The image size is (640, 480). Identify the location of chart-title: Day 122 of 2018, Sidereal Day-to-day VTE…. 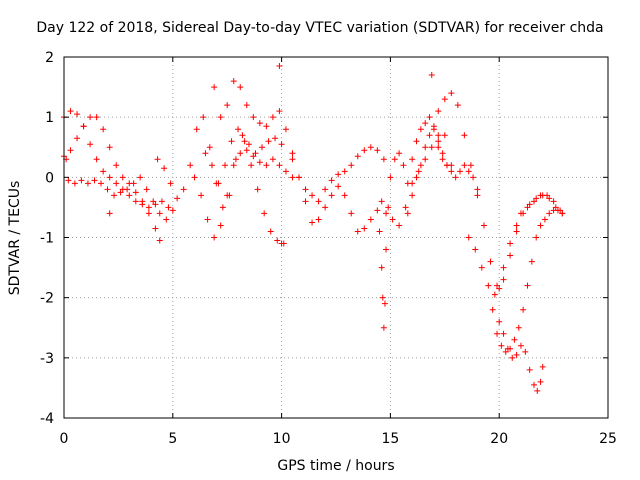
(319, 28).